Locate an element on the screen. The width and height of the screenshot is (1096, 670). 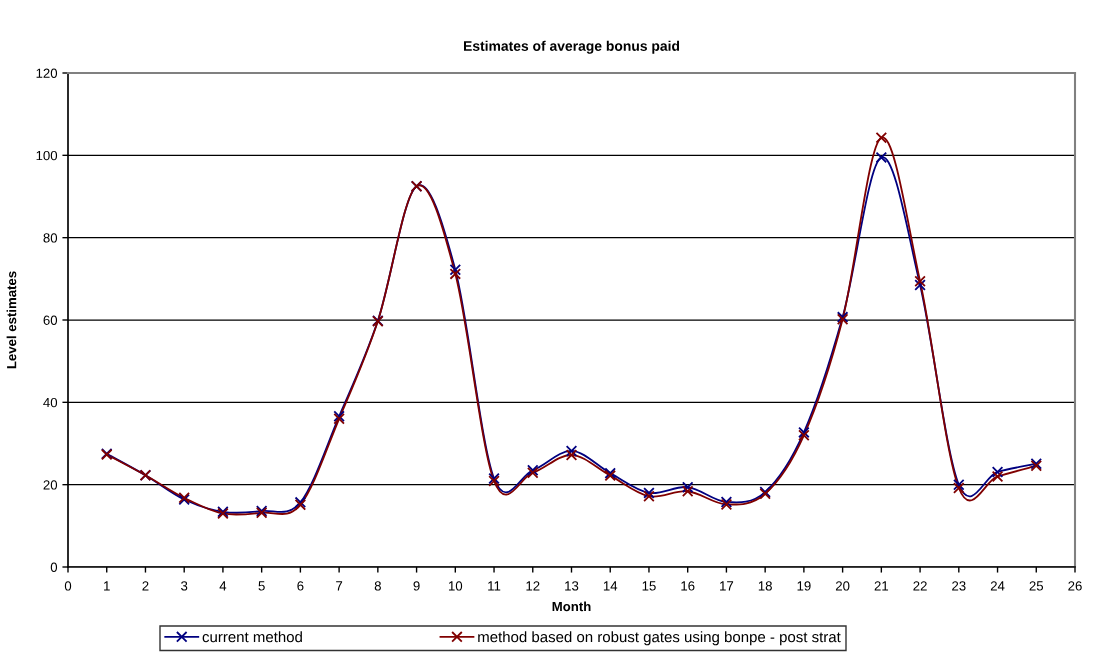
x-tick-label: 18 is located at coordinates (765, 586).